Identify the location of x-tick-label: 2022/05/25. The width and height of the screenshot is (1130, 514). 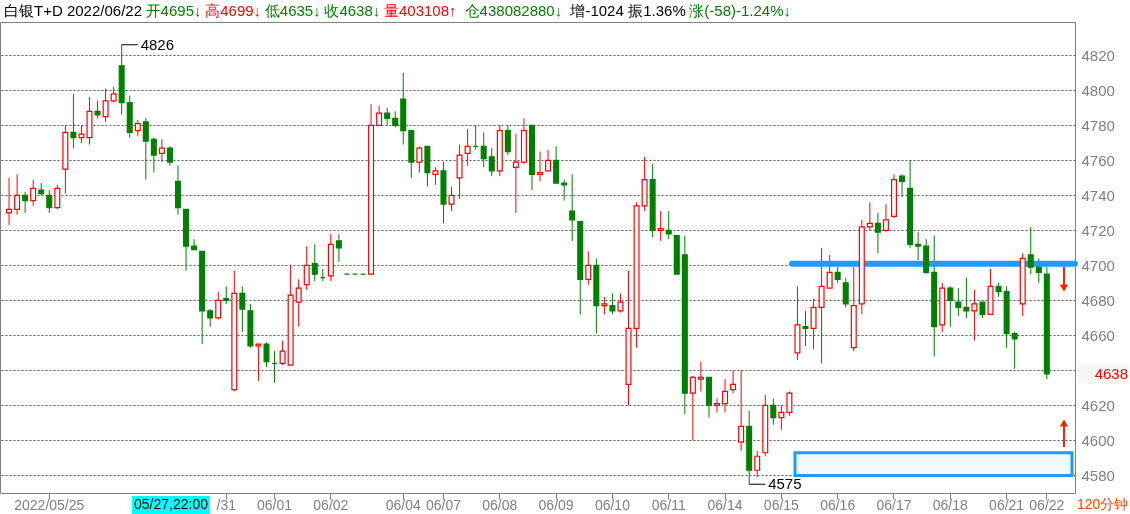
(49, 504).